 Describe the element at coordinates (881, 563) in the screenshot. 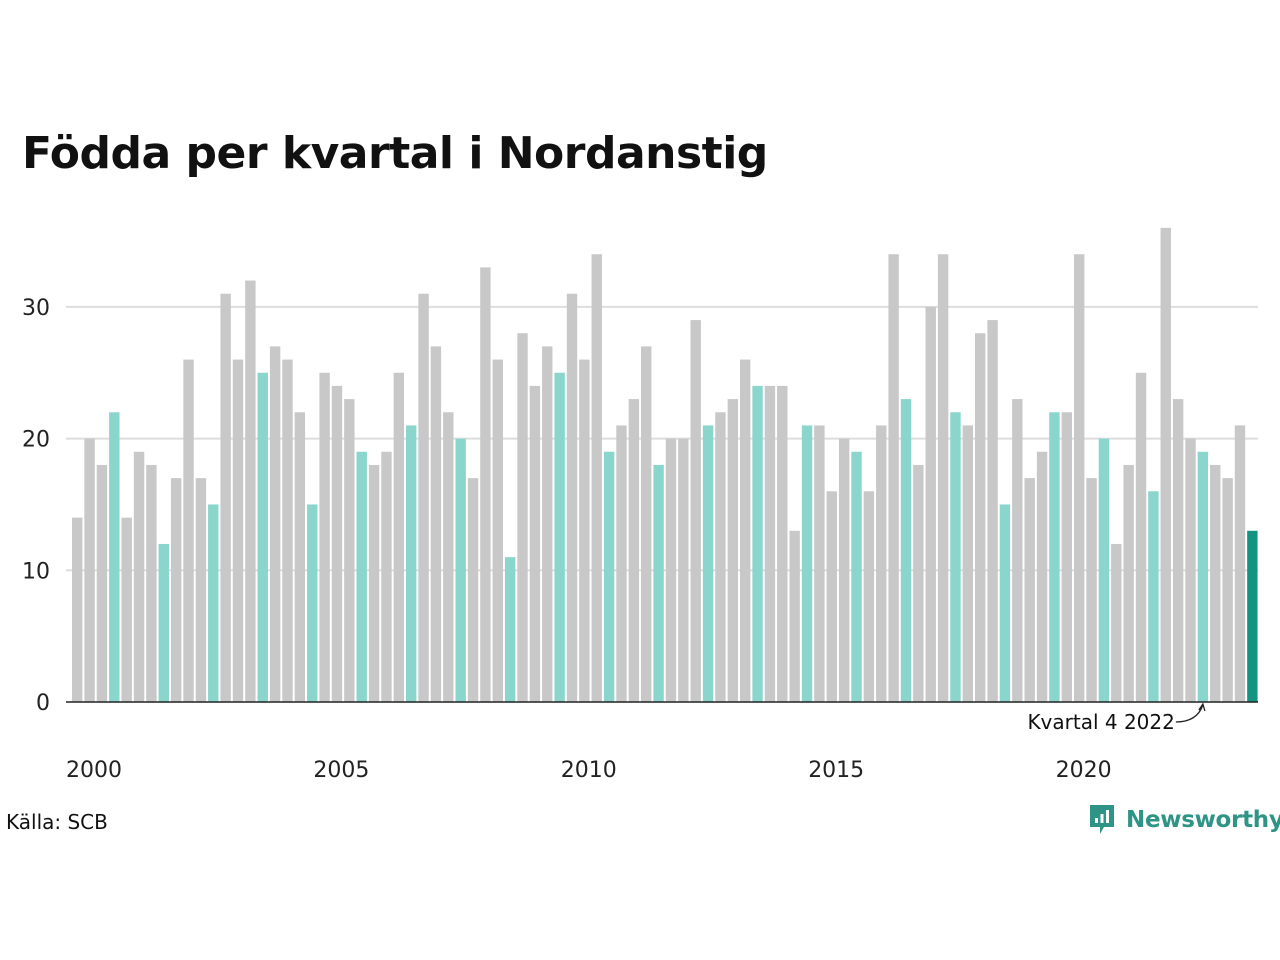

I see `bar-2016-q2` at that location.